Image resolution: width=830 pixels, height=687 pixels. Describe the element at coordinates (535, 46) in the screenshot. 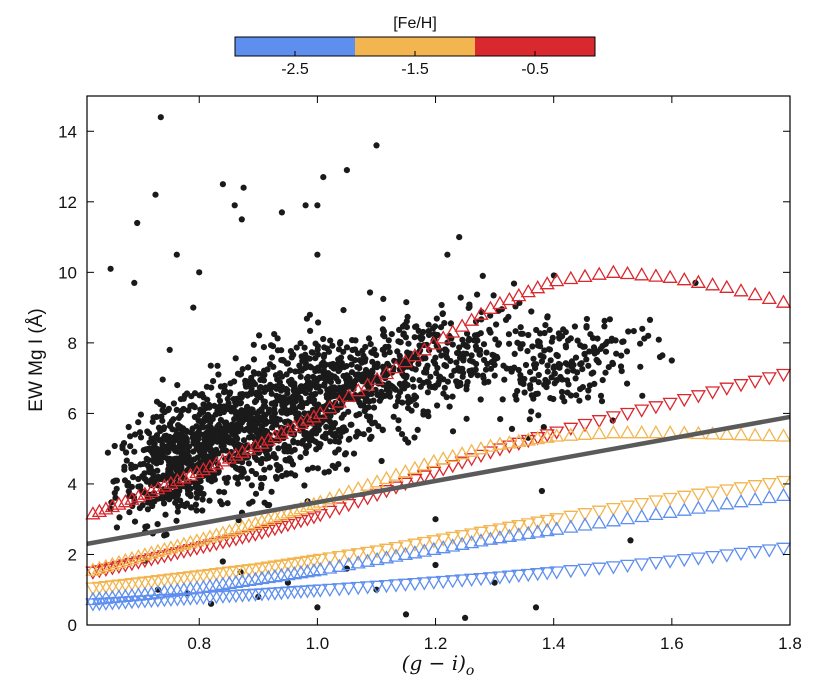

I see `colorbar-segment` at that location.